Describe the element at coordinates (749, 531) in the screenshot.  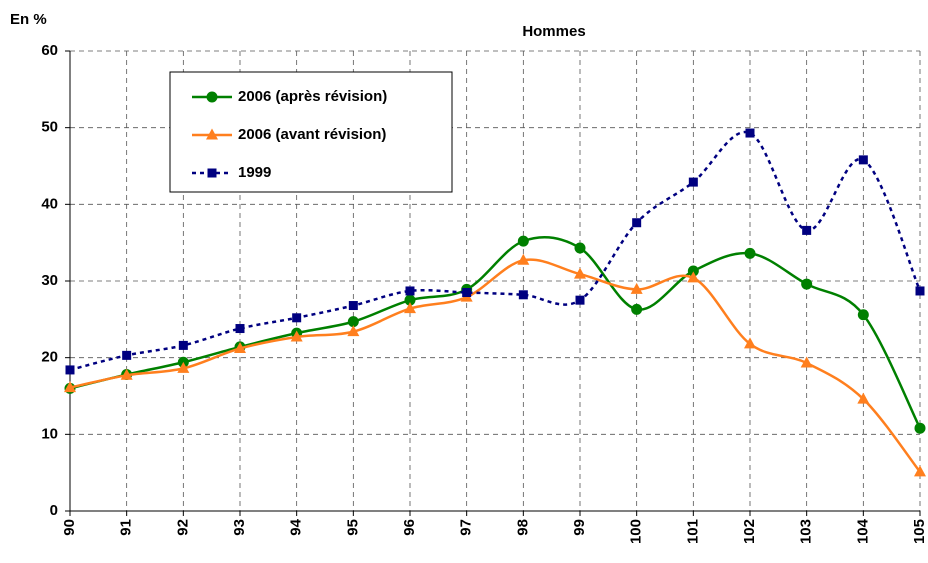
I see `x-tick-label: 102` at that location.